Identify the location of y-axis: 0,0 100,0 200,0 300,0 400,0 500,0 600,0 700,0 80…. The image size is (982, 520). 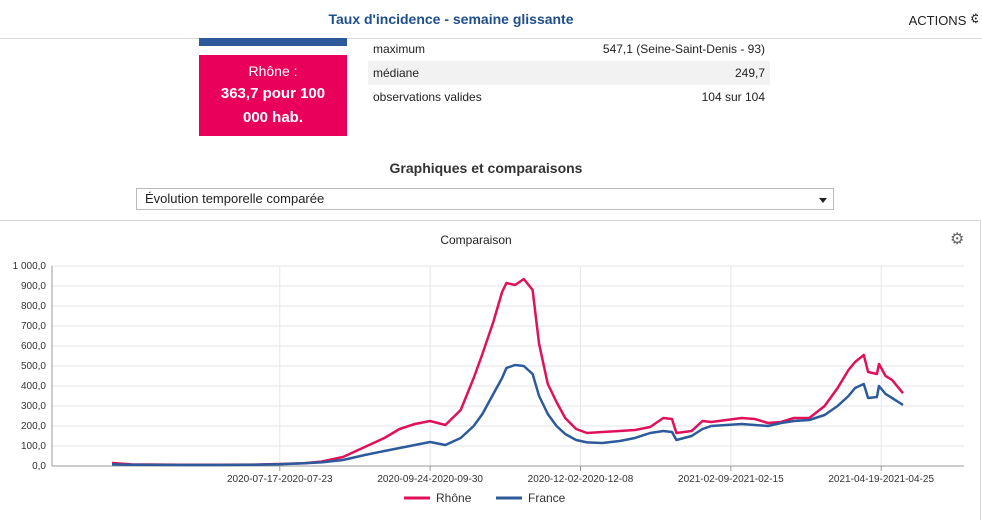
(33, 366).